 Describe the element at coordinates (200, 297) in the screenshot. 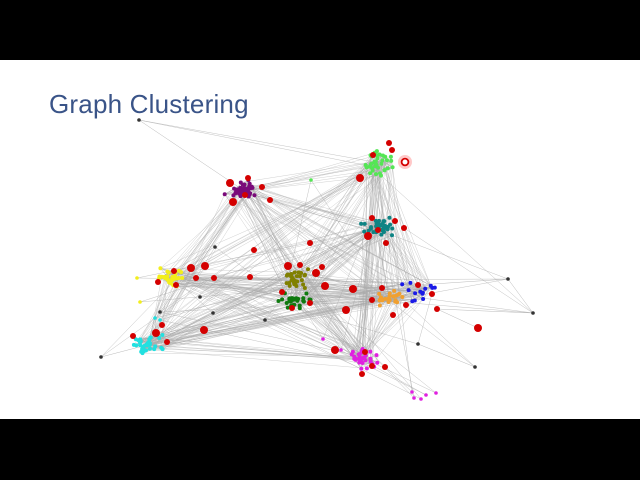

I see `node-outlier` at that location.